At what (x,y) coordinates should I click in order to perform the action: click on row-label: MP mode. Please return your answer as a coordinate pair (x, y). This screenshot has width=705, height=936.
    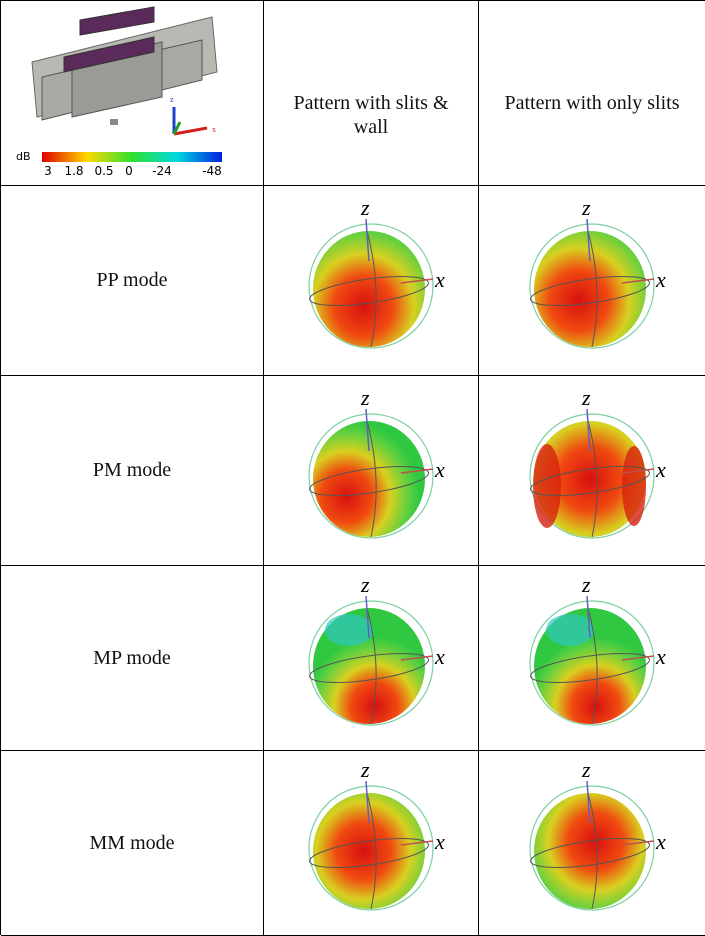
    Looking at the image, I should click on (132, 657).